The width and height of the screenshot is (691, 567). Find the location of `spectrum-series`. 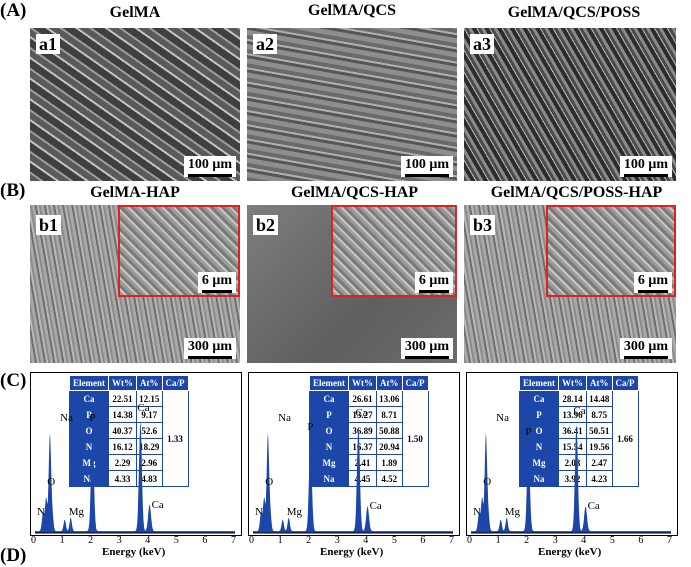

spectrum-series is located at coordinates (353, 480).